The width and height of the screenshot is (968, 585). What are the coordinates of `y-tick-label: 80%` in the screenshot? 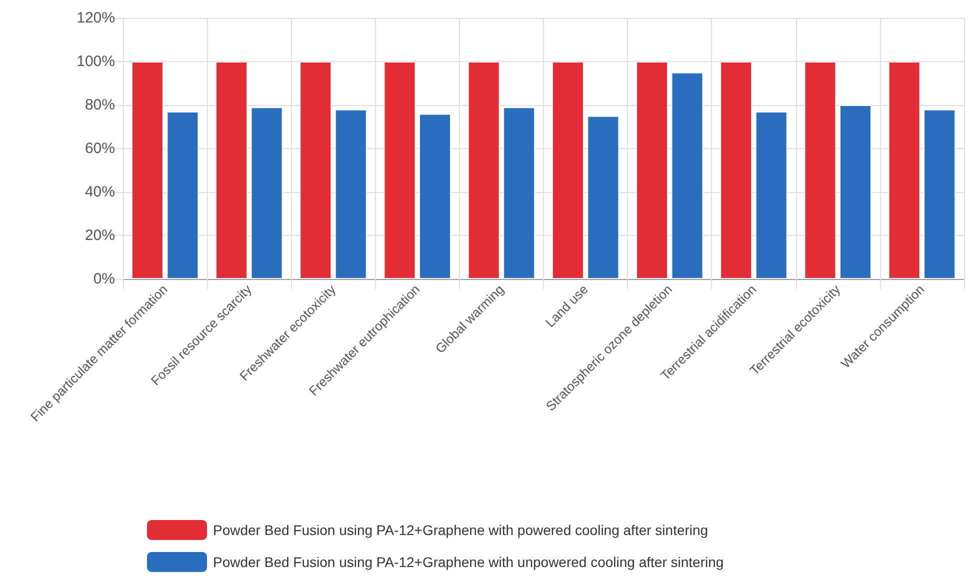 It's located at (99, 105).